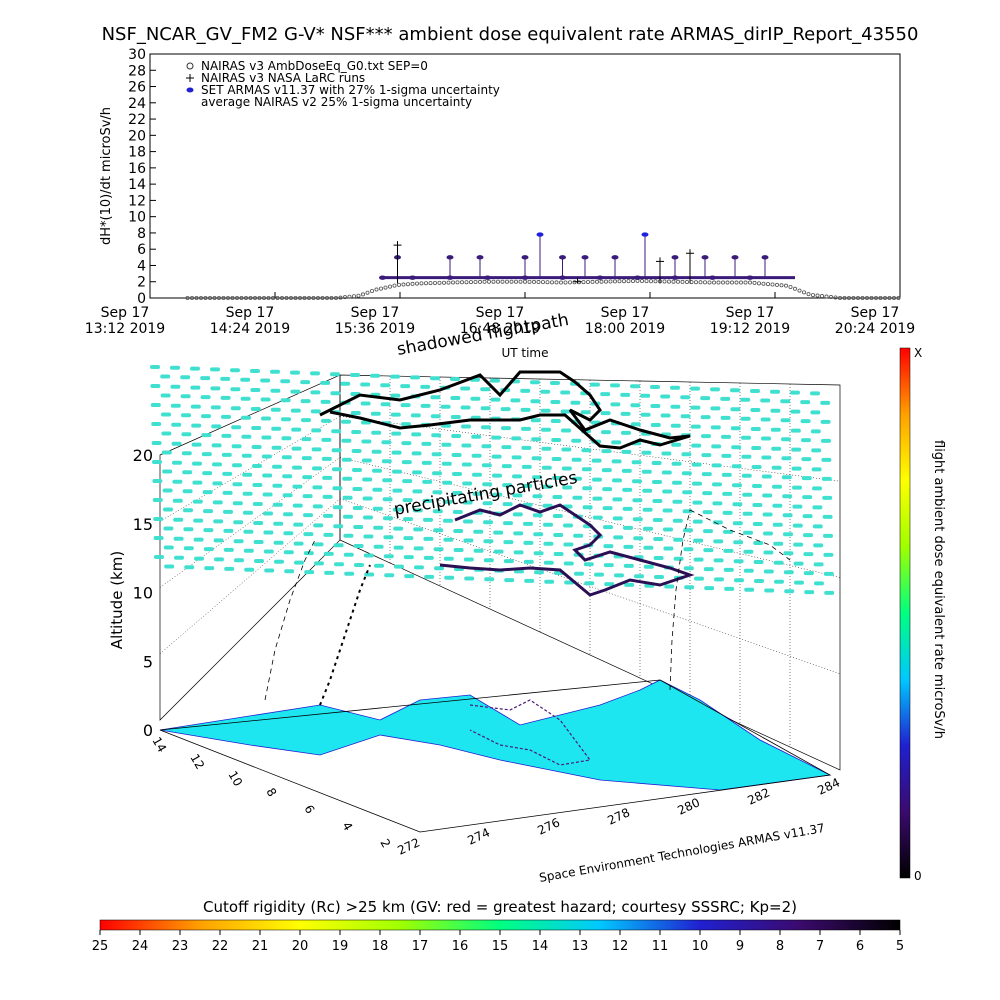 The width and height of the screenshot is (1000, 1000). Describe the element at coordinates (271, 793) in the screenshot. I see `3d-y-axis: 14 12 10 8 6 4 2` at that location.